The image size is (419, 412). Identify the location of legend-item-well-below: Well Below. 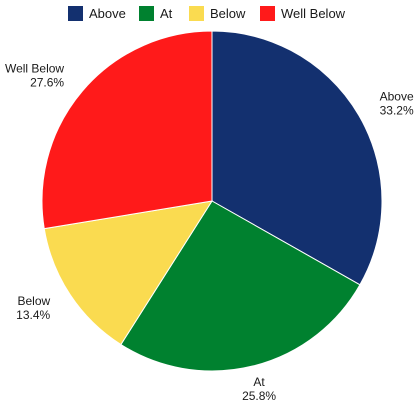
(303, 13).